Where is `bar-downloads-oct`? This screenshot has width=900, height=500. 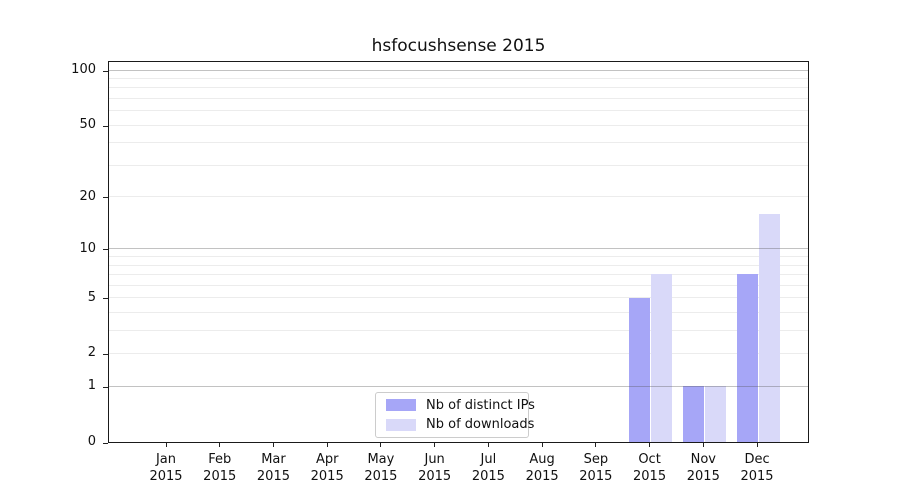
bar-downloads-oct is located at coordinates (662, 358).